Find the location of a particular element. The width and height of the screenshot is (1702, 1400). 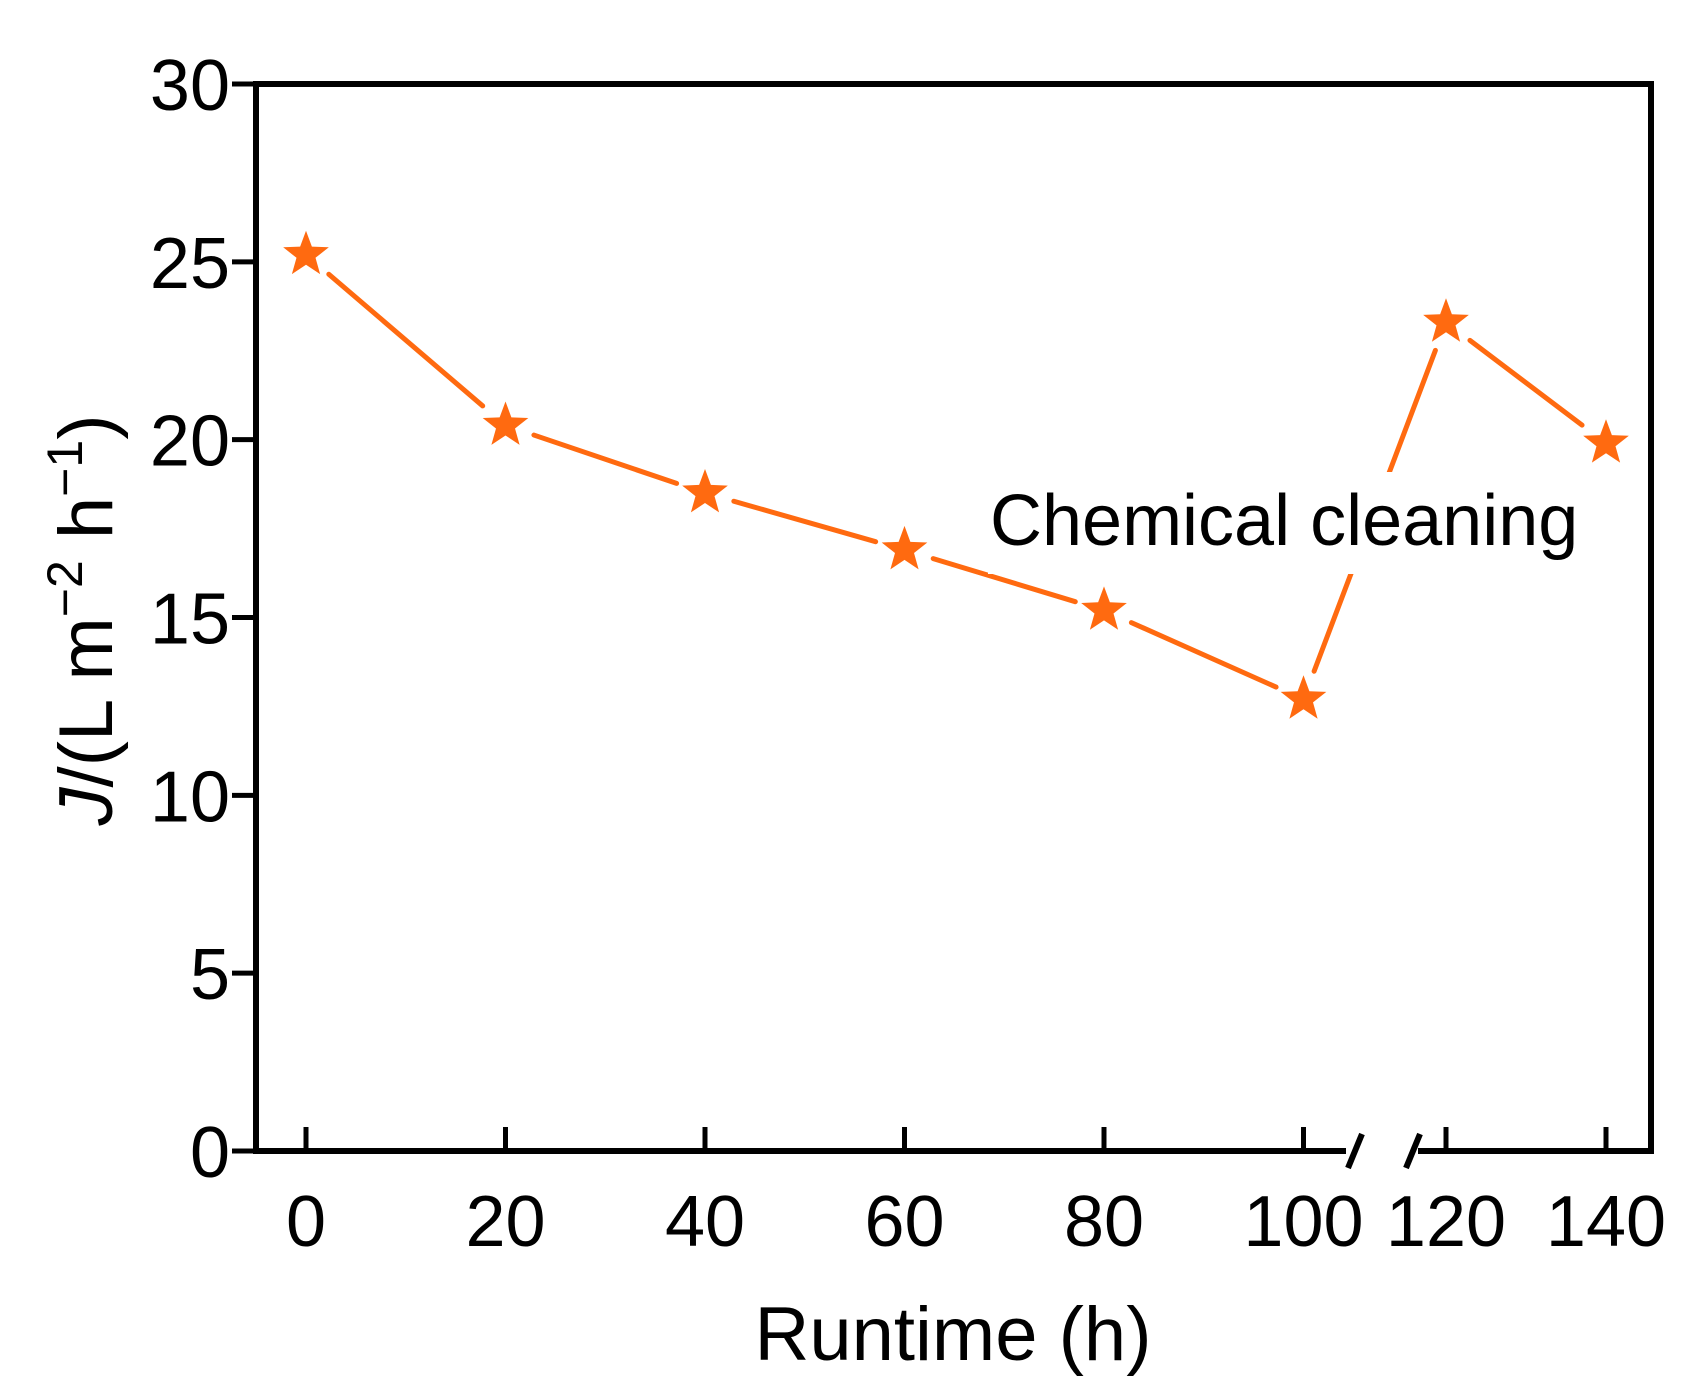

y-tick-label: 20 is located at coordinates (190, 442).